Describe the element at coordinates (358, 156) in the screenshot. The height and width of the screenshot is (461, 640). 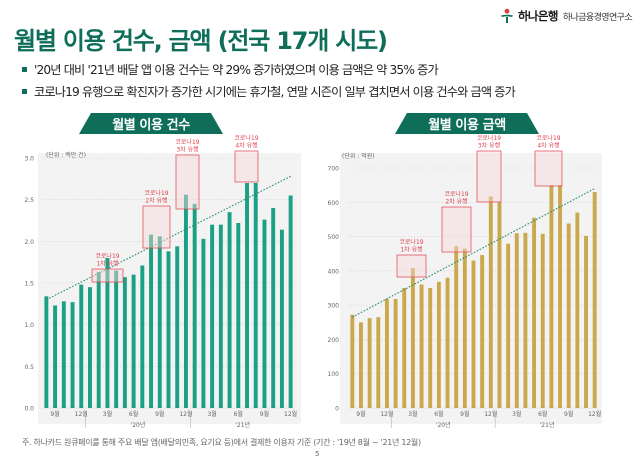
I see `chart-unit-label: (단위 : 억원)` at that location.